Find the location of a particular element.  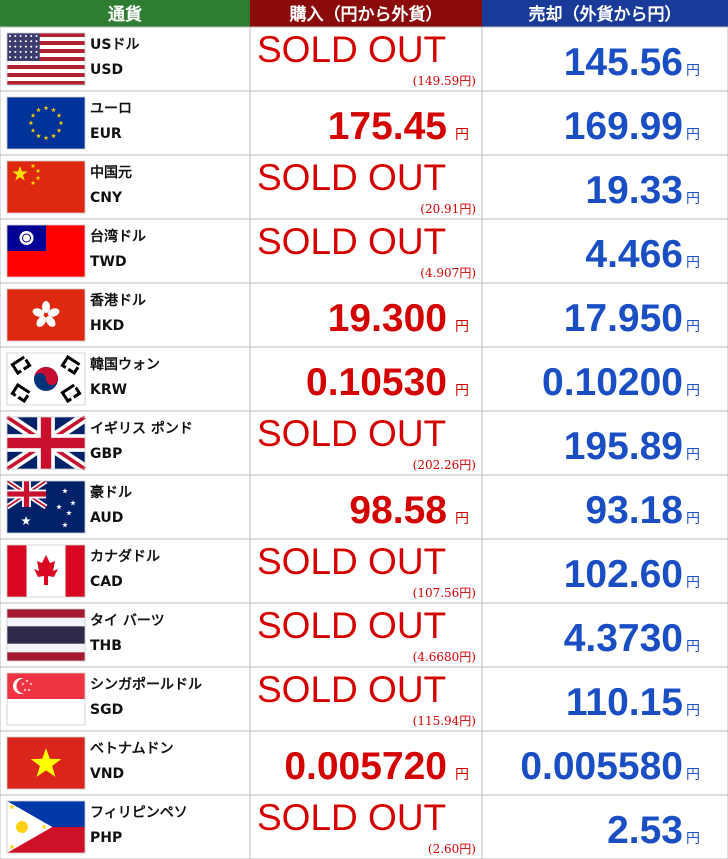

header-text: 購入（円から外貨） is located at coordinates (366, 14).